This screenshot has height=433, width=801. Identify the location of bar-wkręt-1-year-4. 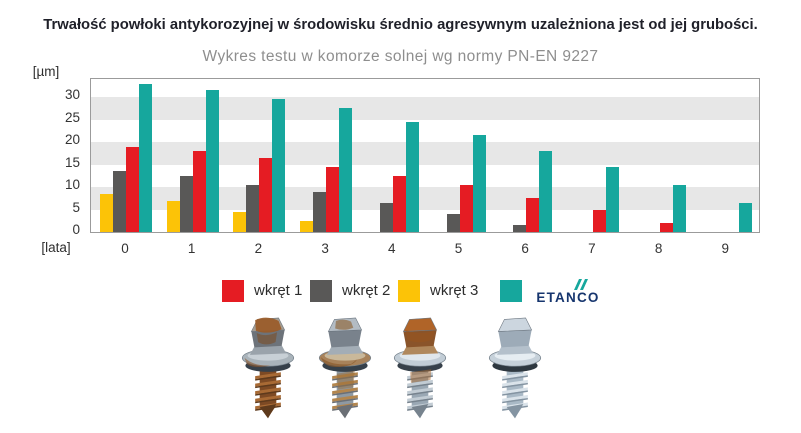
(399, 203).